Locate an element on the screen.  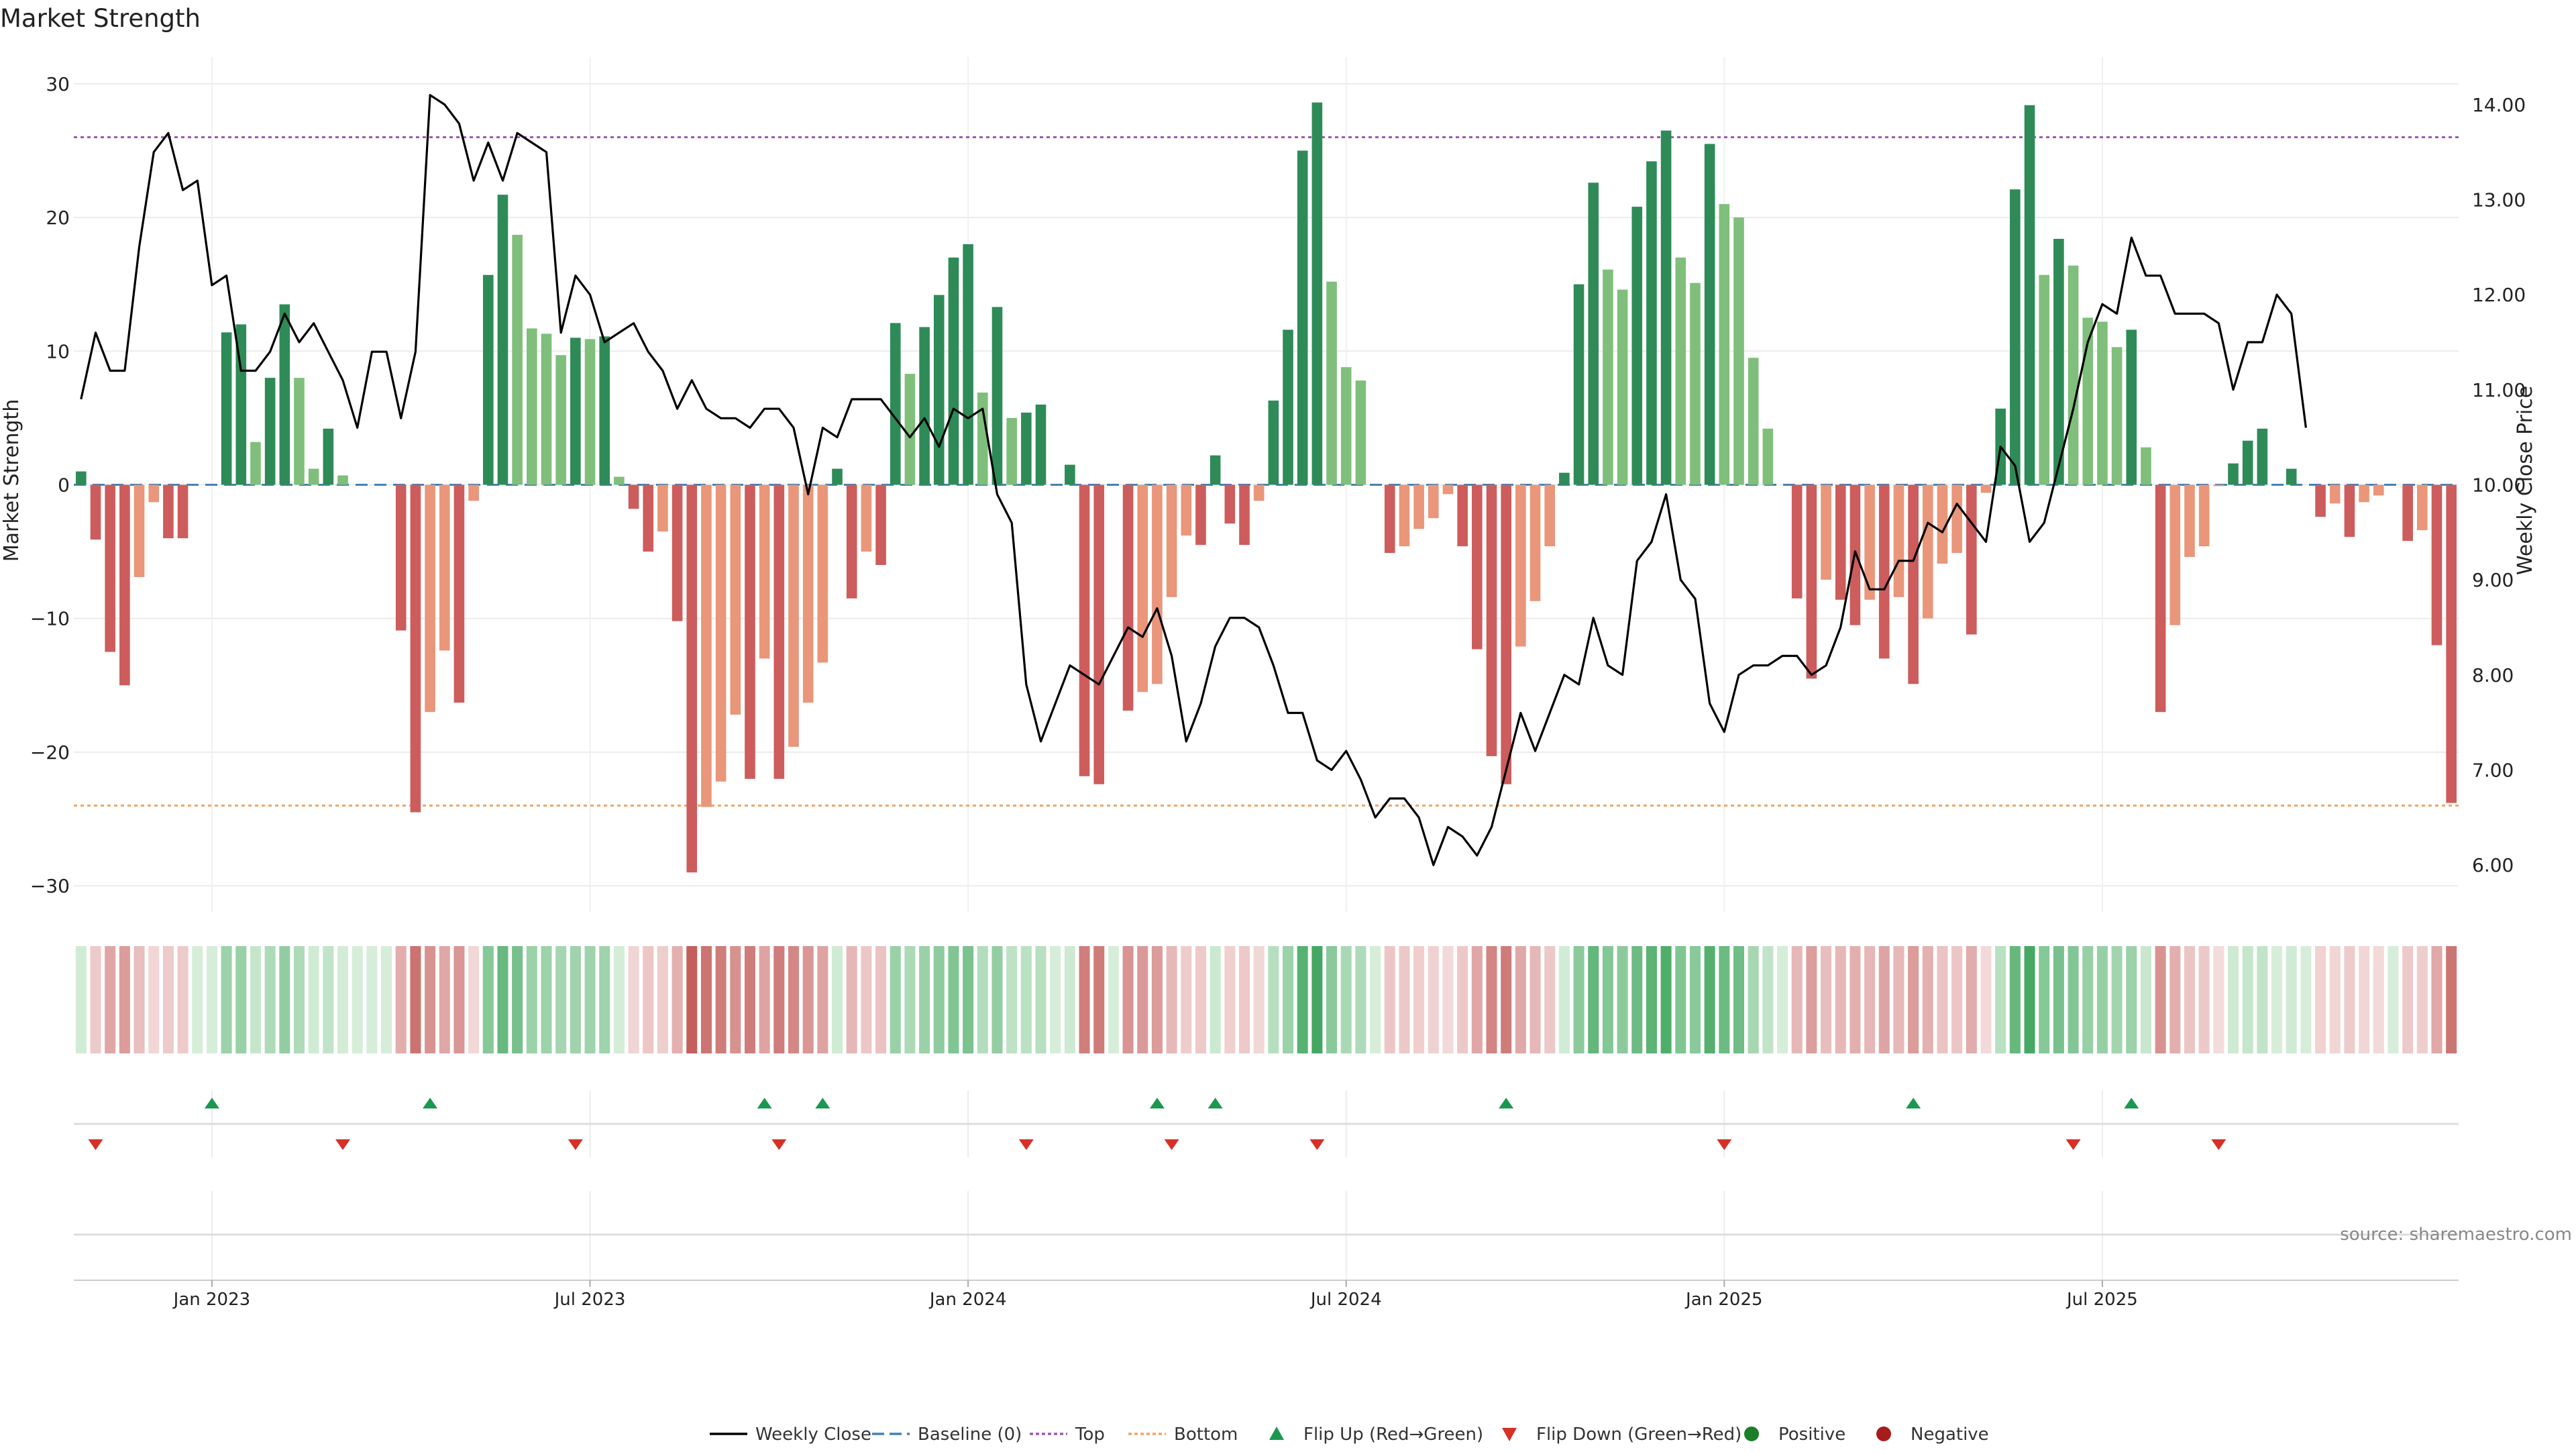
legend-baseline-label: Baseline (0) is located at coordinates (970, 1435).